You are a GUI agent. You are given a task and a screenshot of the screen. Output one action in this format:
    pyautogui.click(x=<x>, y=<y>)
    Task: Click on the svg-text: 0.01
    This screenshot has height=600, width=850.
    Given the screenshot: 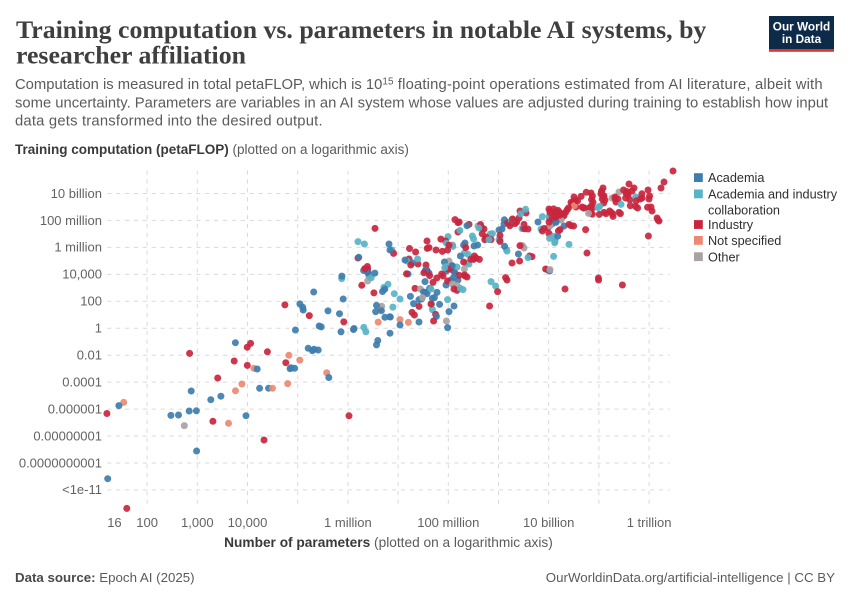 What is the action you would take?
    pyautogui.click(x=89, y=355)
    